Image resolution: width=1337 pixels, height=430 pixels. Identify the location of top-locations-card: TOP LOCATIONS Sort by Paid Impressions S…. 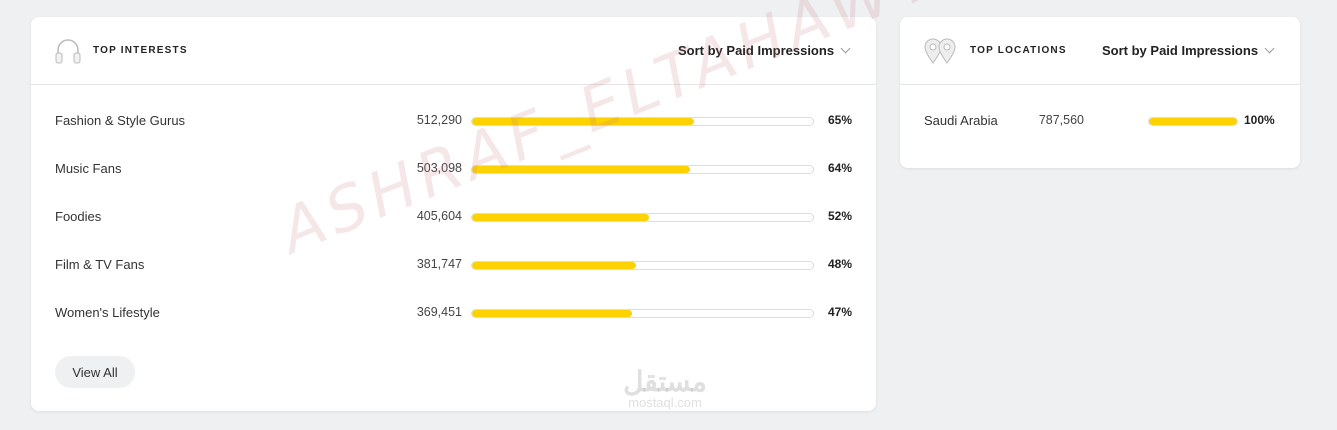
(1100, 92).